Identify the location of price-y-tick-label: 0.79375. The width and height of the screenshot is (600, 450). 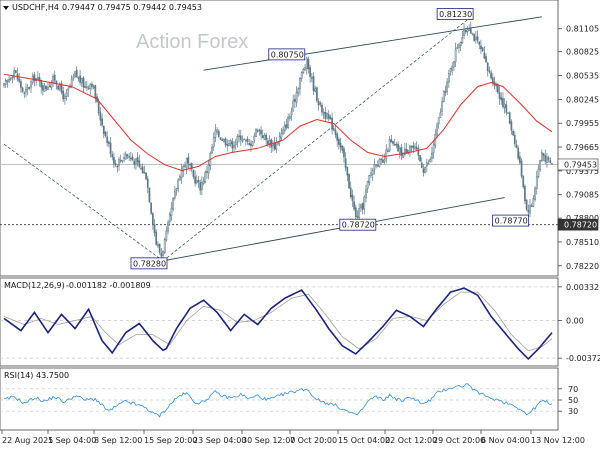
(582, 171).